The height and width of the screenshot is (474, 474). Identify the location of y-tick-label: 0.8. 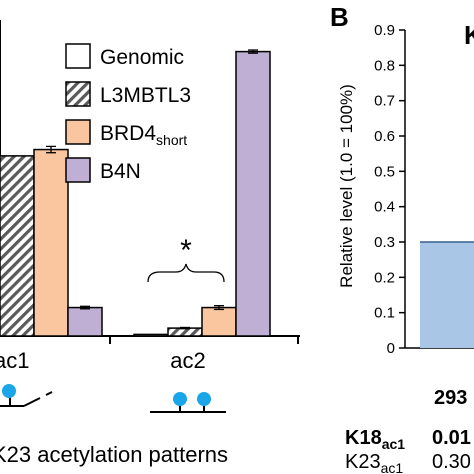
(384, 65).